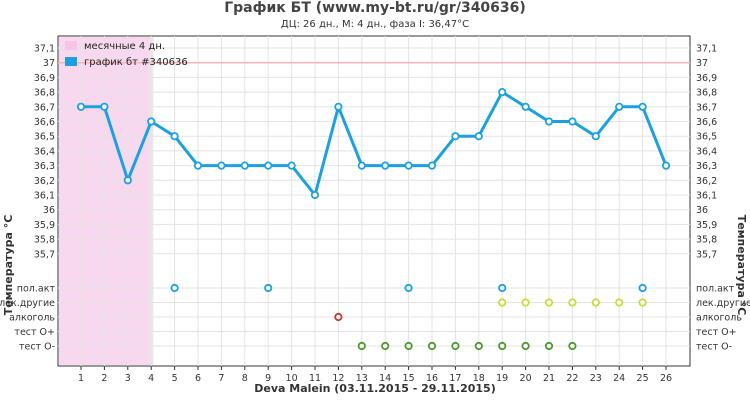 The height and width of the screenshot is (400, 750). What do you see at coordinates (44, 122) in the screenshot?
I see `y-tick-label: 36,6` at bounding box center [44, 122].